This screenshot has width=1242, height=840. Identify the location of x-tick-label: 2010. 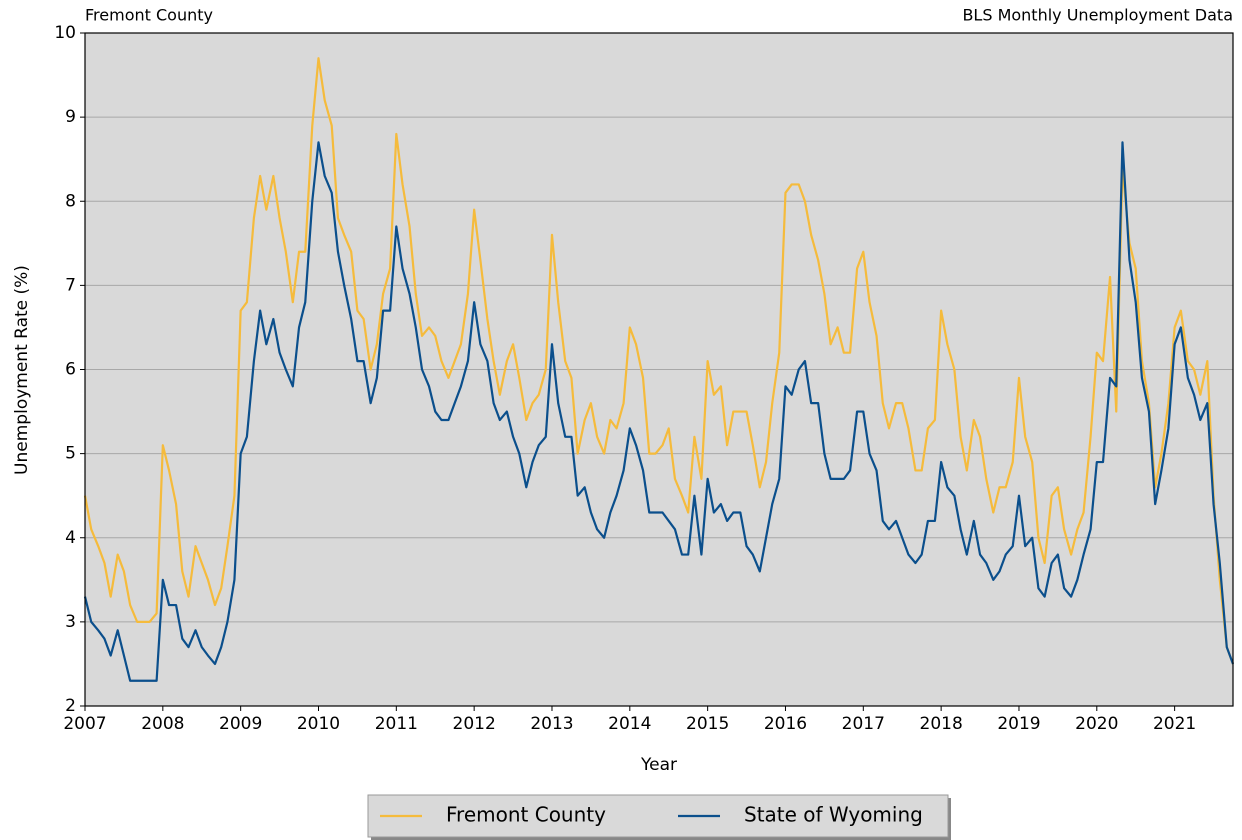
(318, 724).